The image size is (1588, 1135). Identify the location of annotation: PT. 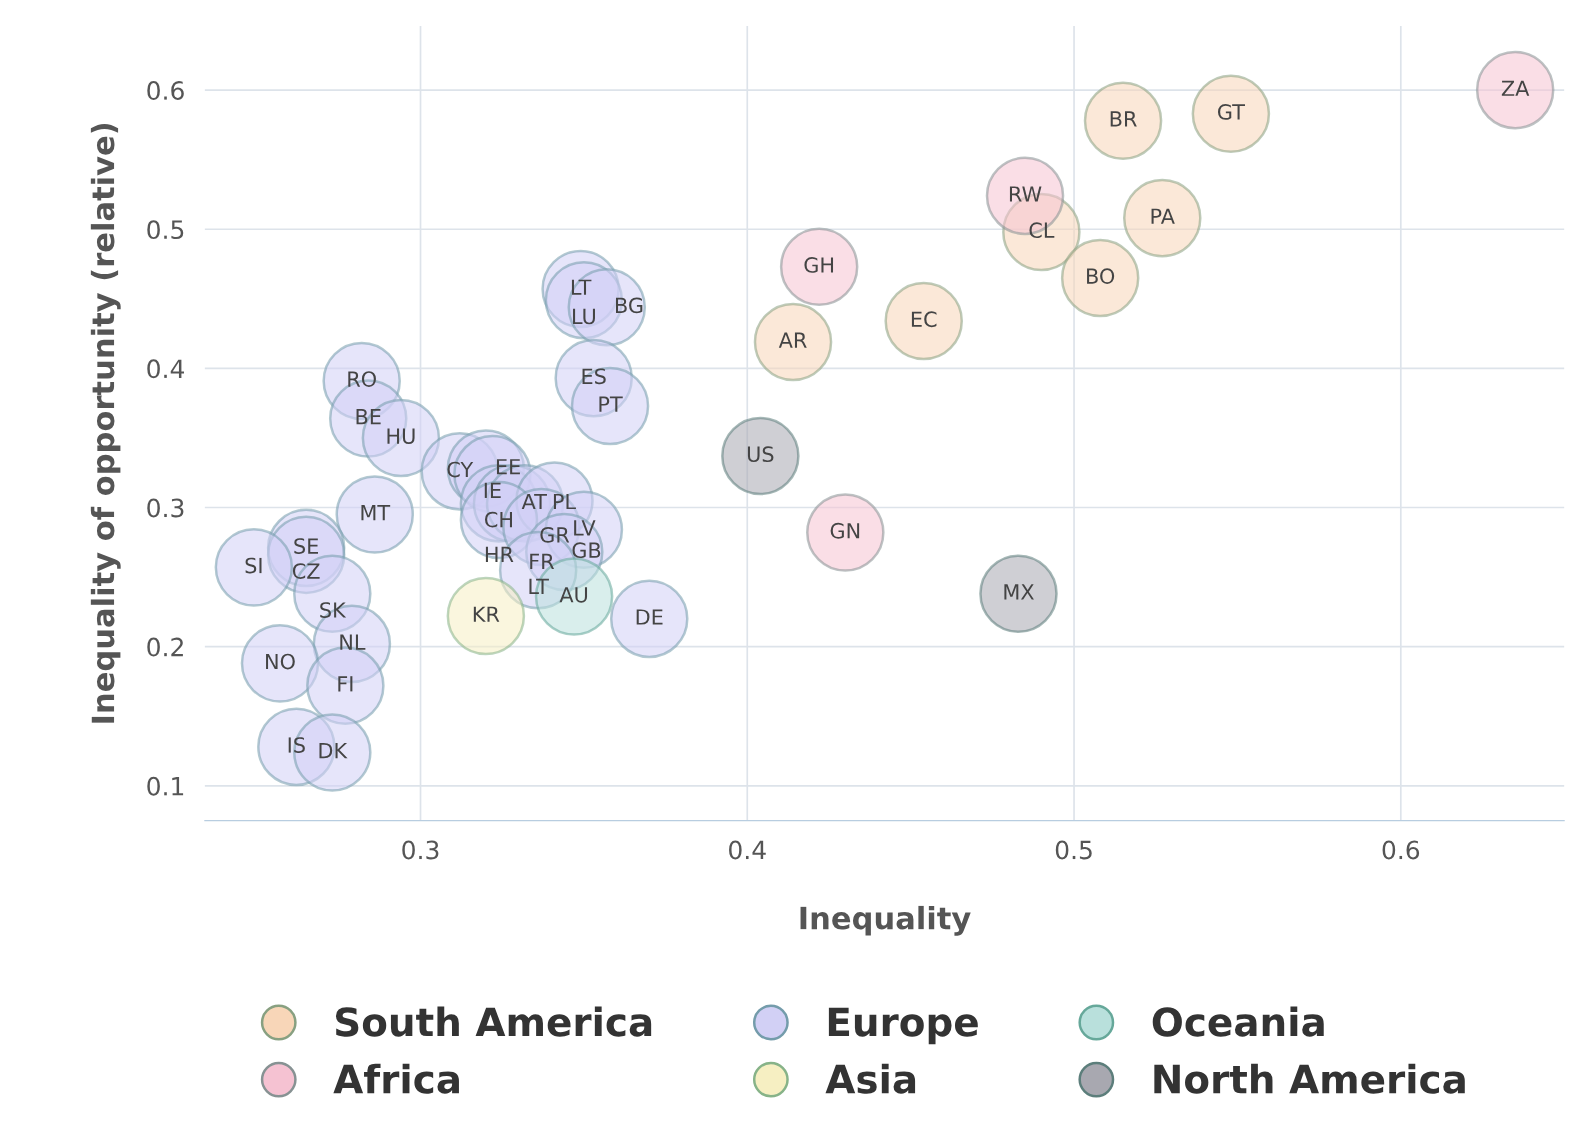
(611, 404).